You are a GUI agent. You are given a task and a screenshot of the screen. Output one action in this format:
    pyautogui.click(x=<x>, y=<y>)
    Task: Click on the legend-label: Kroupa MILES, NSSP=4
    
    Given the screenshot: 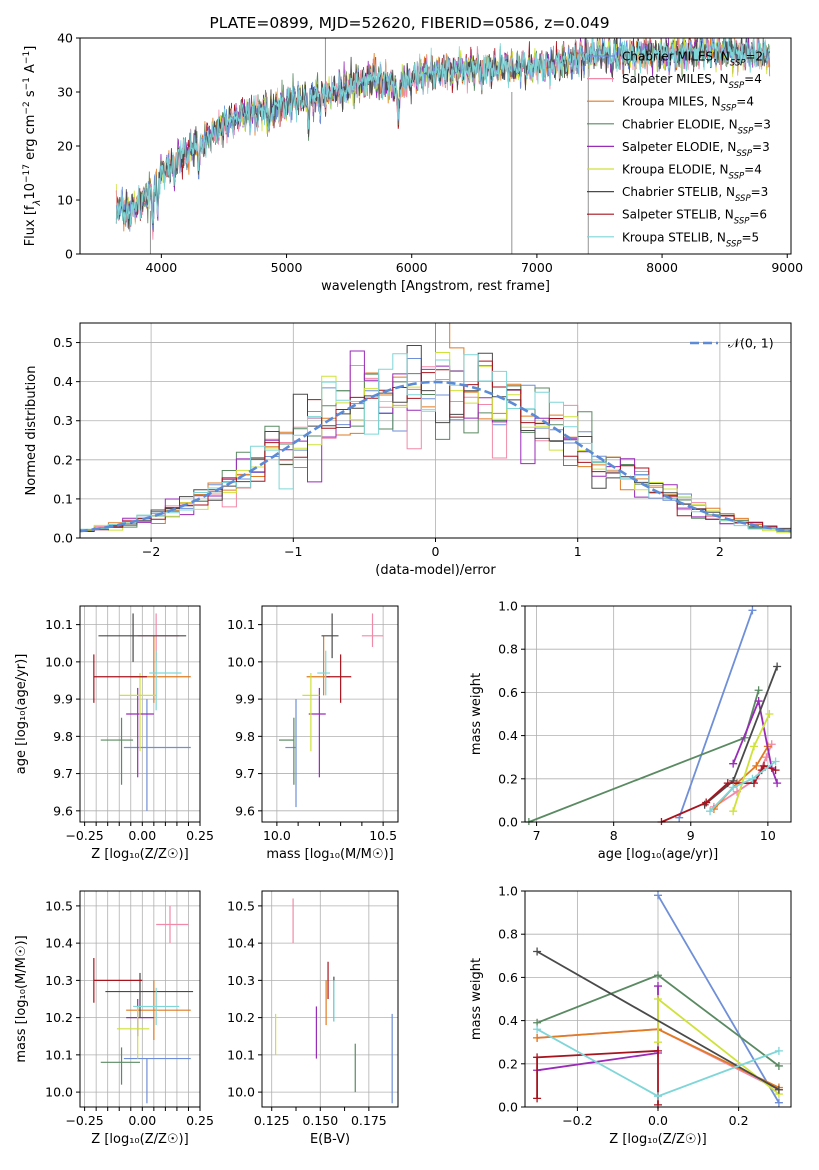 What is the action you would take?
    pyautogui.click(x=688, y=104)
    